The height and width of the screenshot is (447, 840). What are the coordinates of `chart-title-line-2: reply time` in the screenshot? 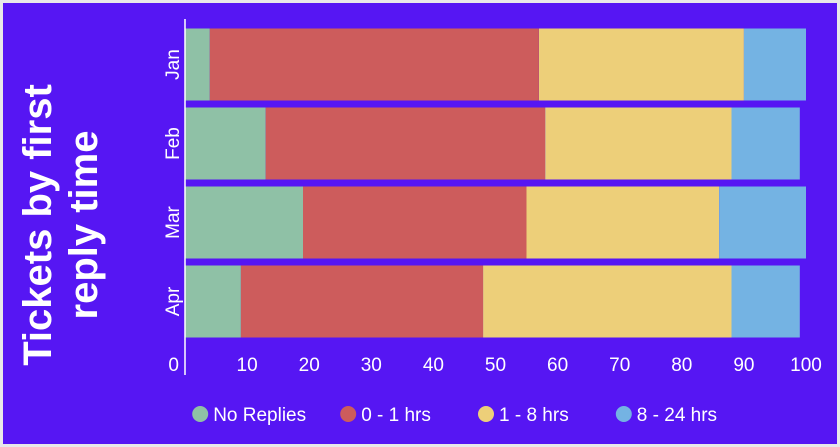 It's located at (84, 225).